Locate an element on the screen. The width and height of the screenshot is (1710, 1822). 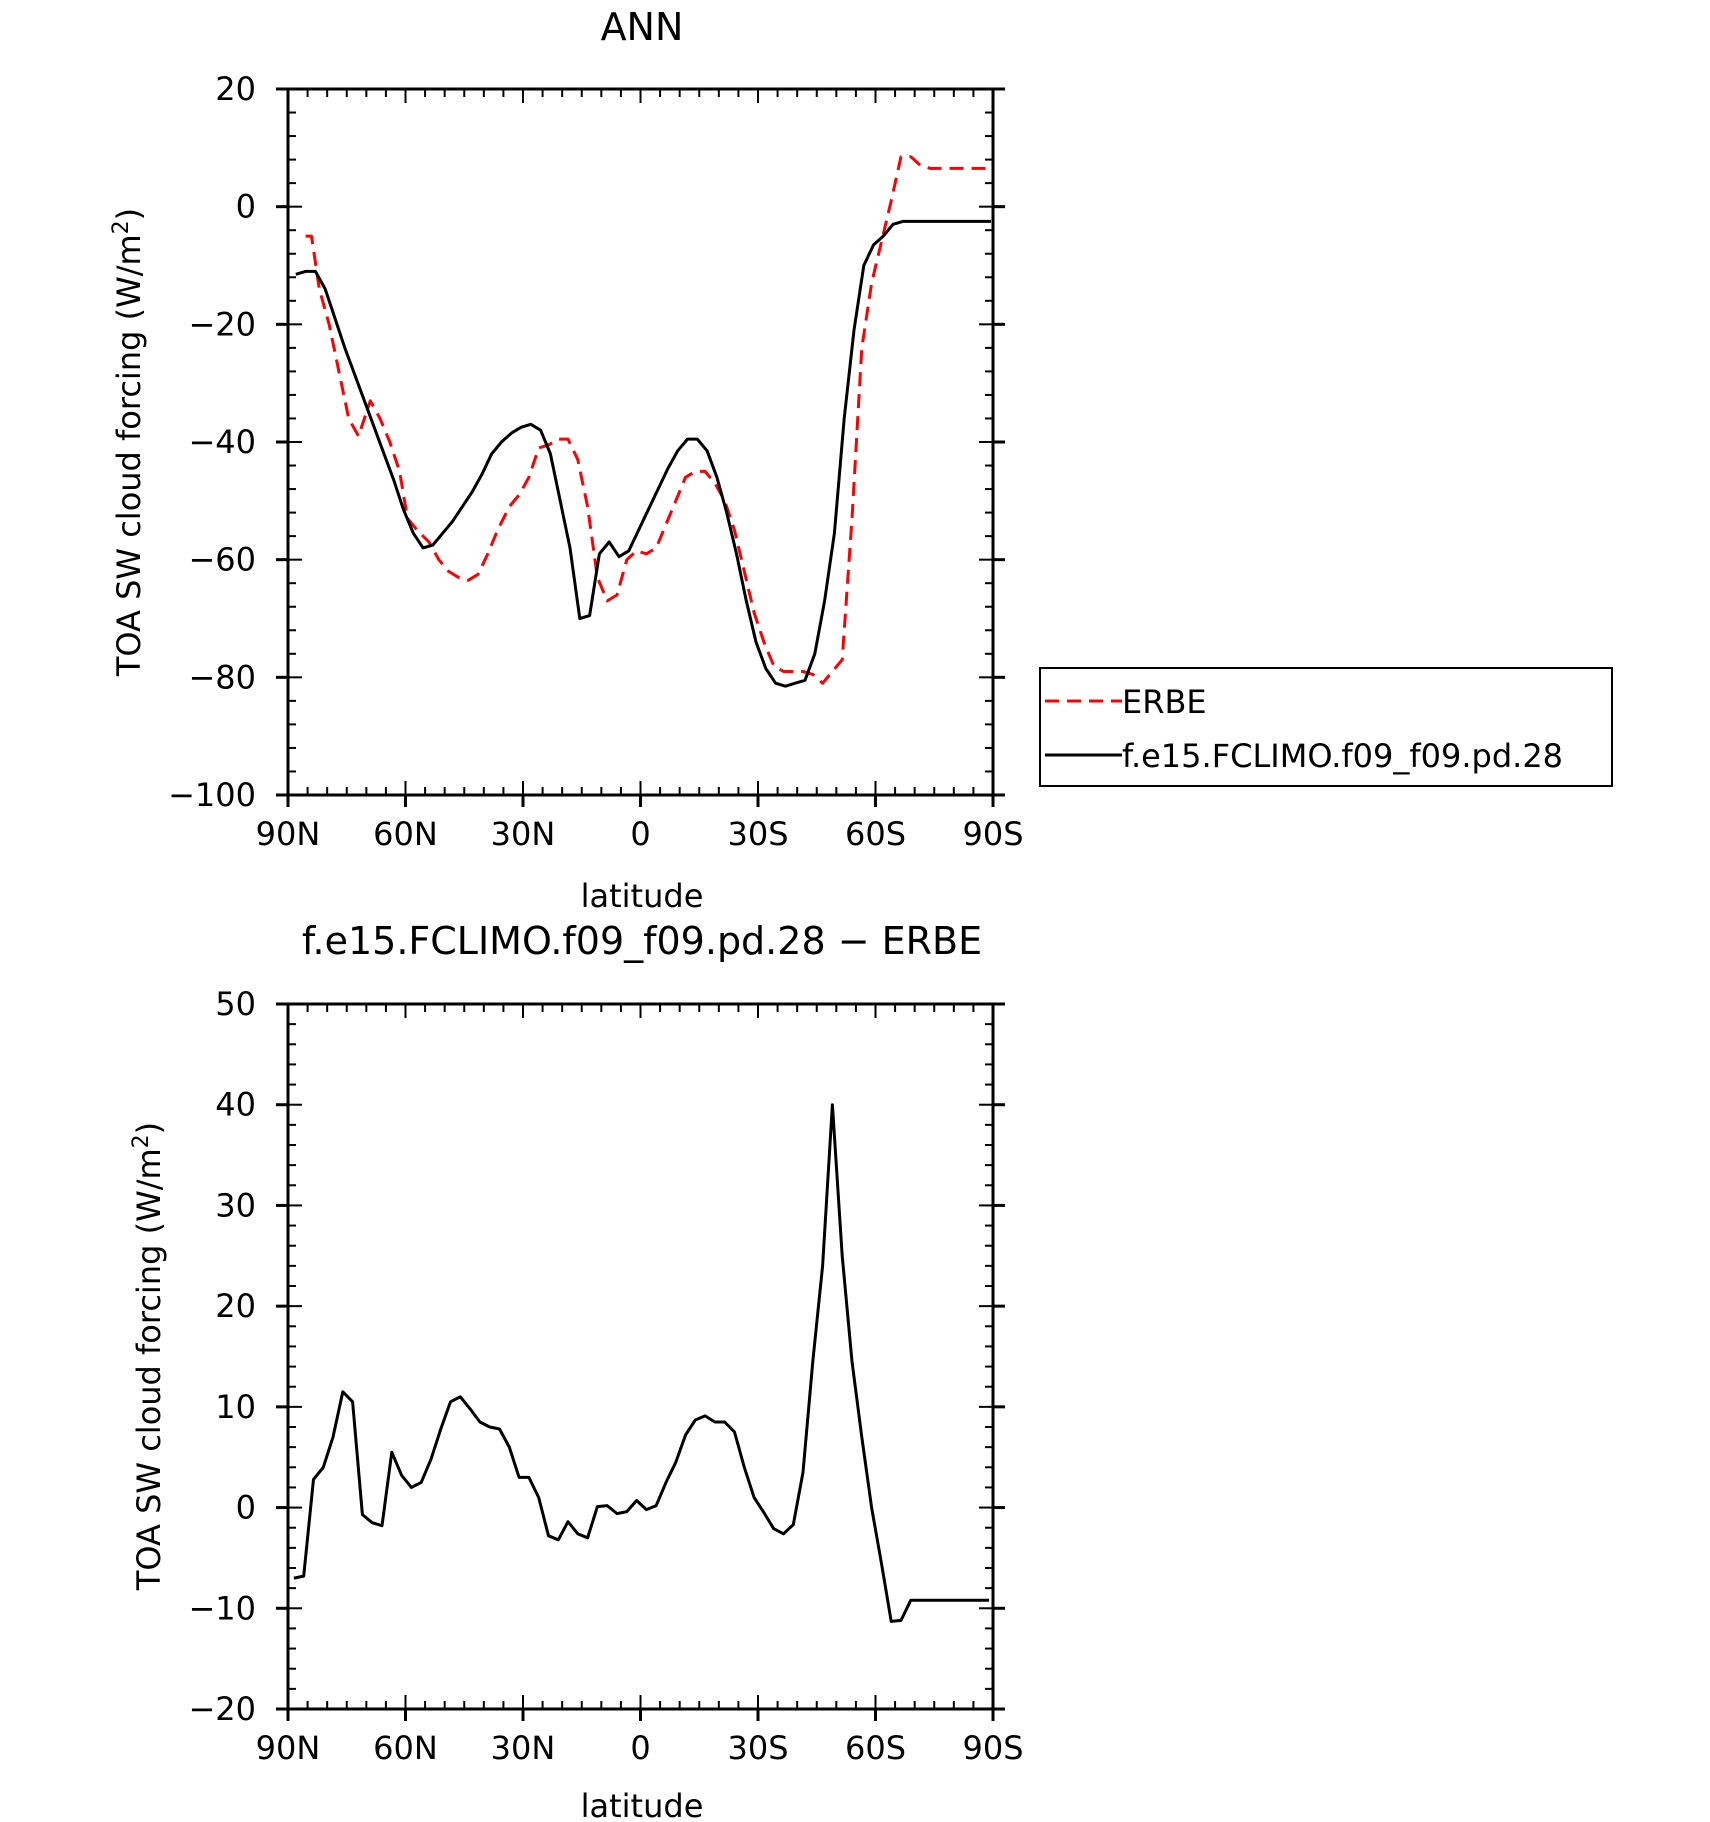
y-tick-label: 10 is located at coordinates (235, 1407).